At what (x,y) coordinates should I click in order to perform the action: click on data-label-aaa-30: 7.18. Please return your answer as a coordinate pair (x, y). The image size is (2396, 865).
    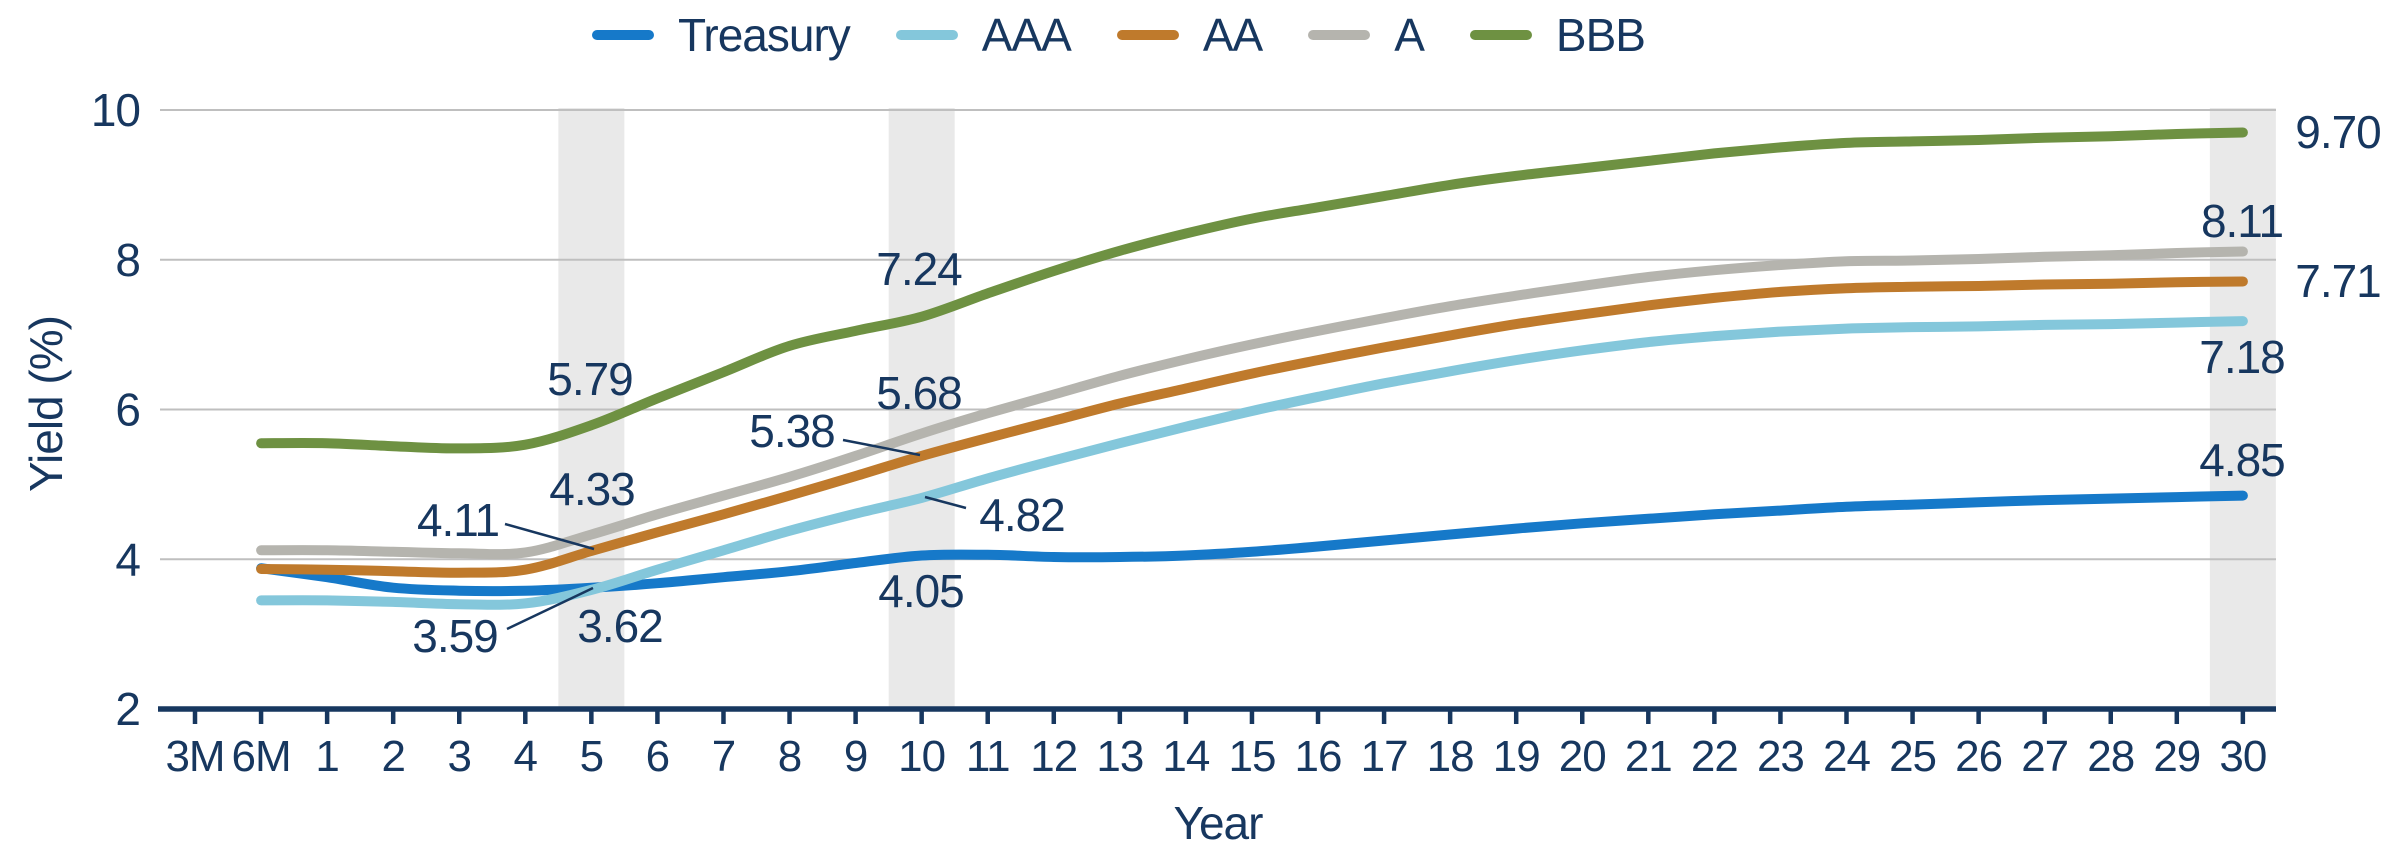
    Looking at the image, I should click on (2242, 357).